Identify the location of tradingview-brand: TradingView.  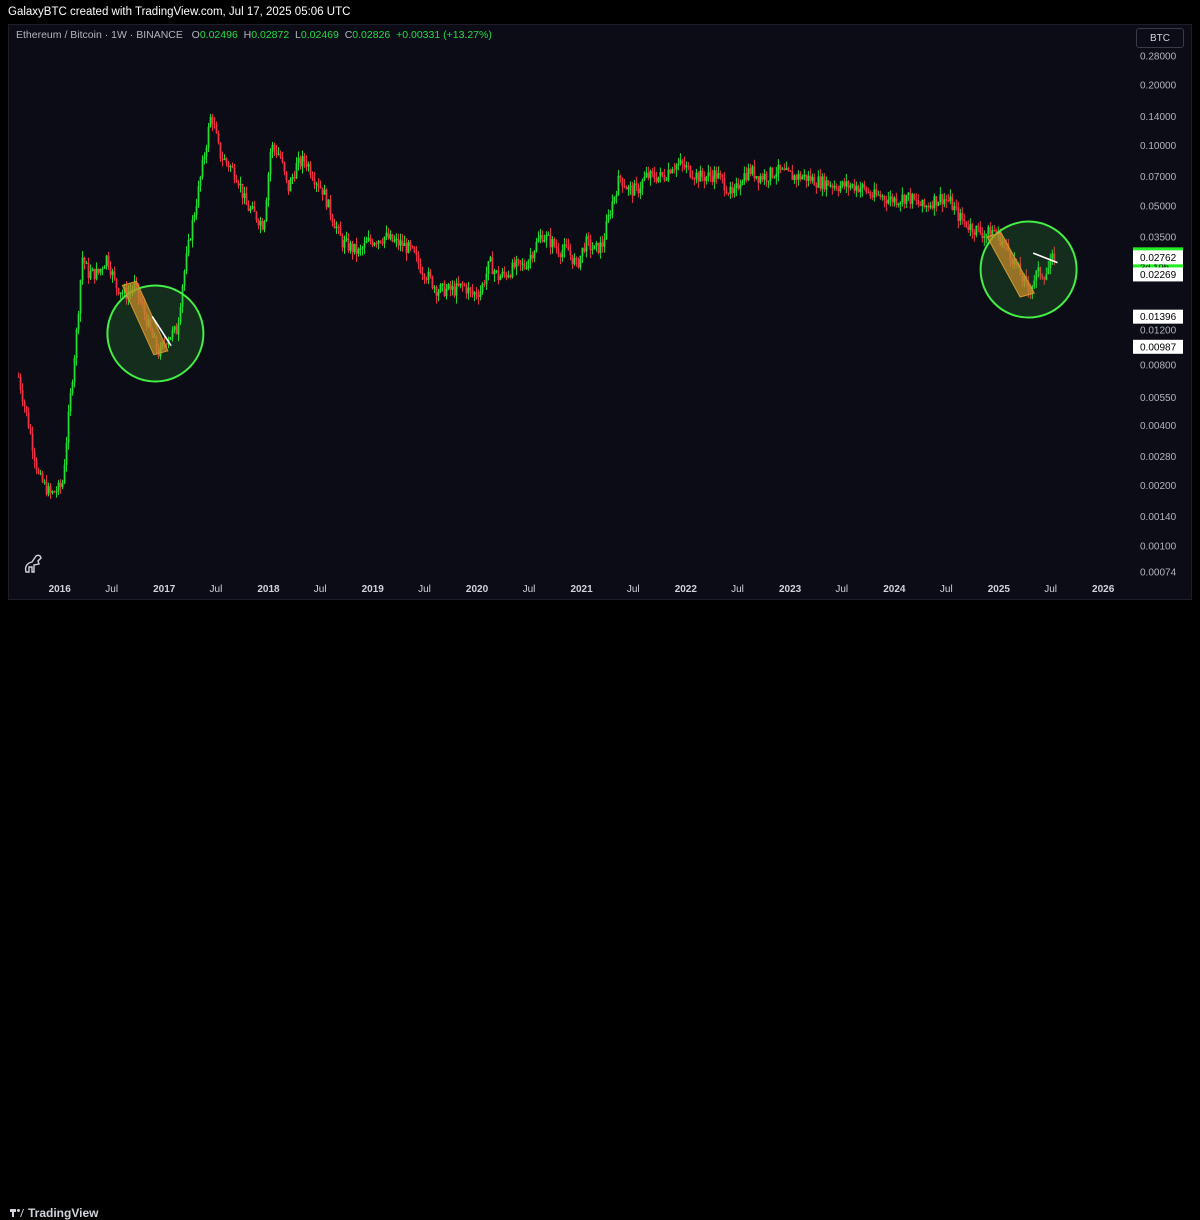
(54, 1213).